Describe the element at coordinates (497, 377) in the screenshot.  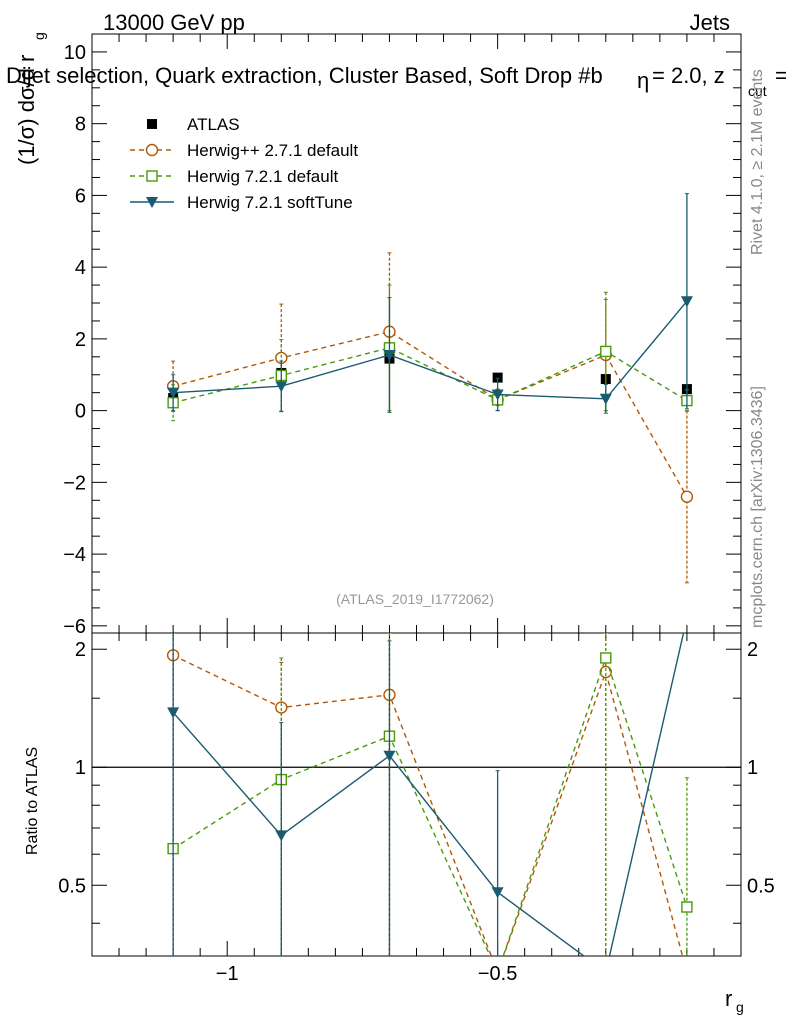
I see `atlas-point` at that location.